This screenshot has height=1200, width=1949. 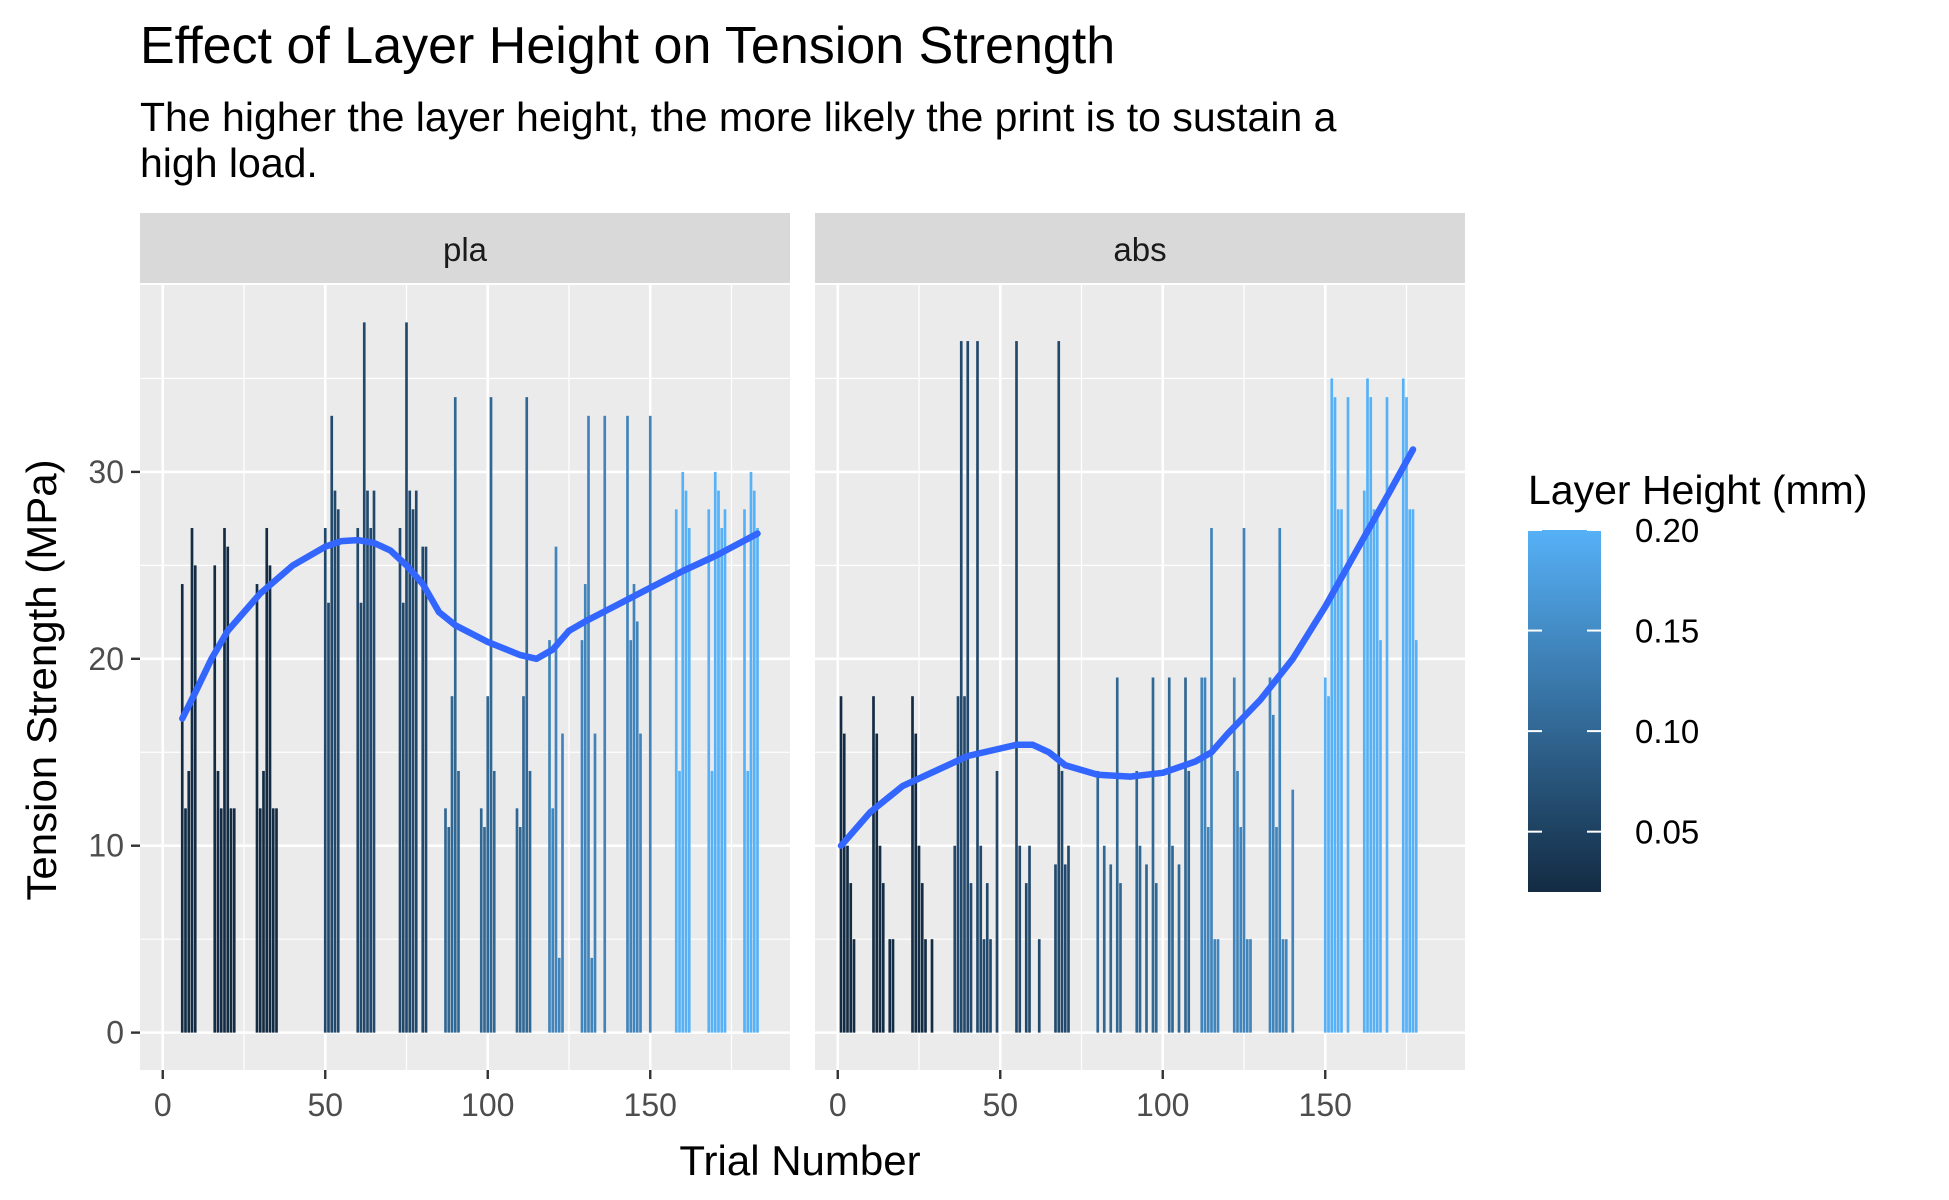 I want to click on legend-tick-label: 0.15, so click(x=1667, y=631).